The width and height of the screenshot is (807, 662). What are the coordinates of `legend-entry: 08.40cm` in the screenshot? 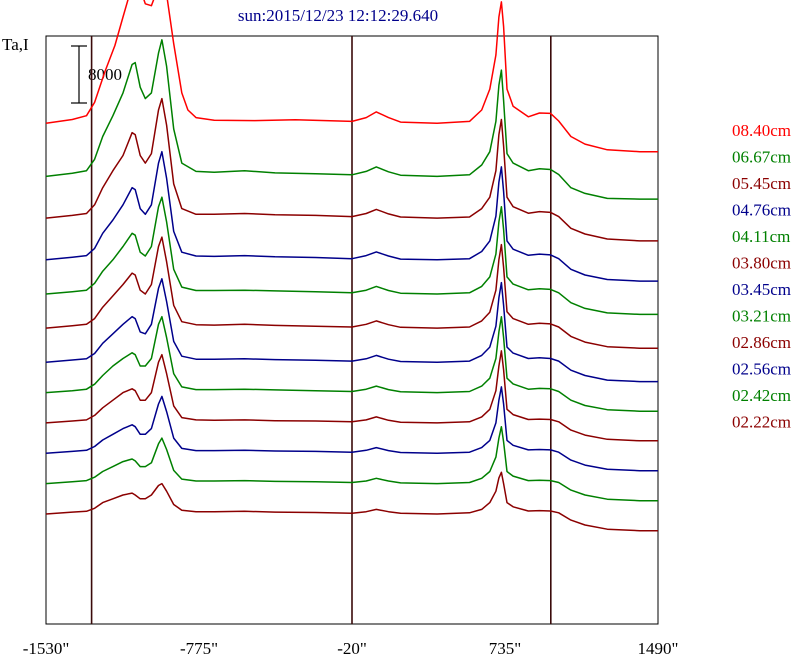 It's located at (761, 130).